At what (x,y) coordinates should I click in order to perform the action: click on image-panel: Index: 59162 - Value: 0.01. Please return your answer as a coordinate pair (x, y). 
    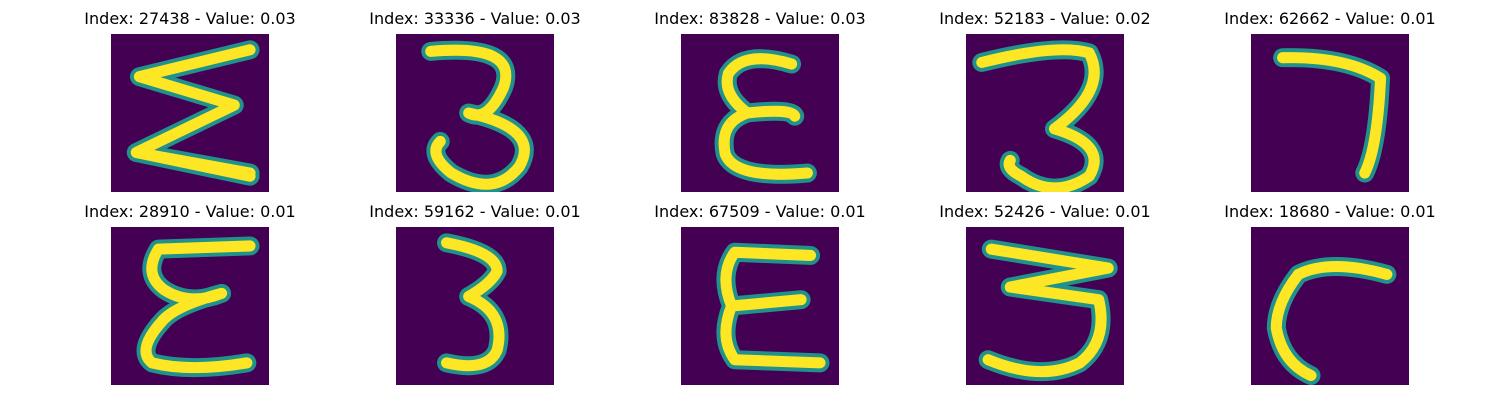
    Looking at the image, I should click on (475, 289).